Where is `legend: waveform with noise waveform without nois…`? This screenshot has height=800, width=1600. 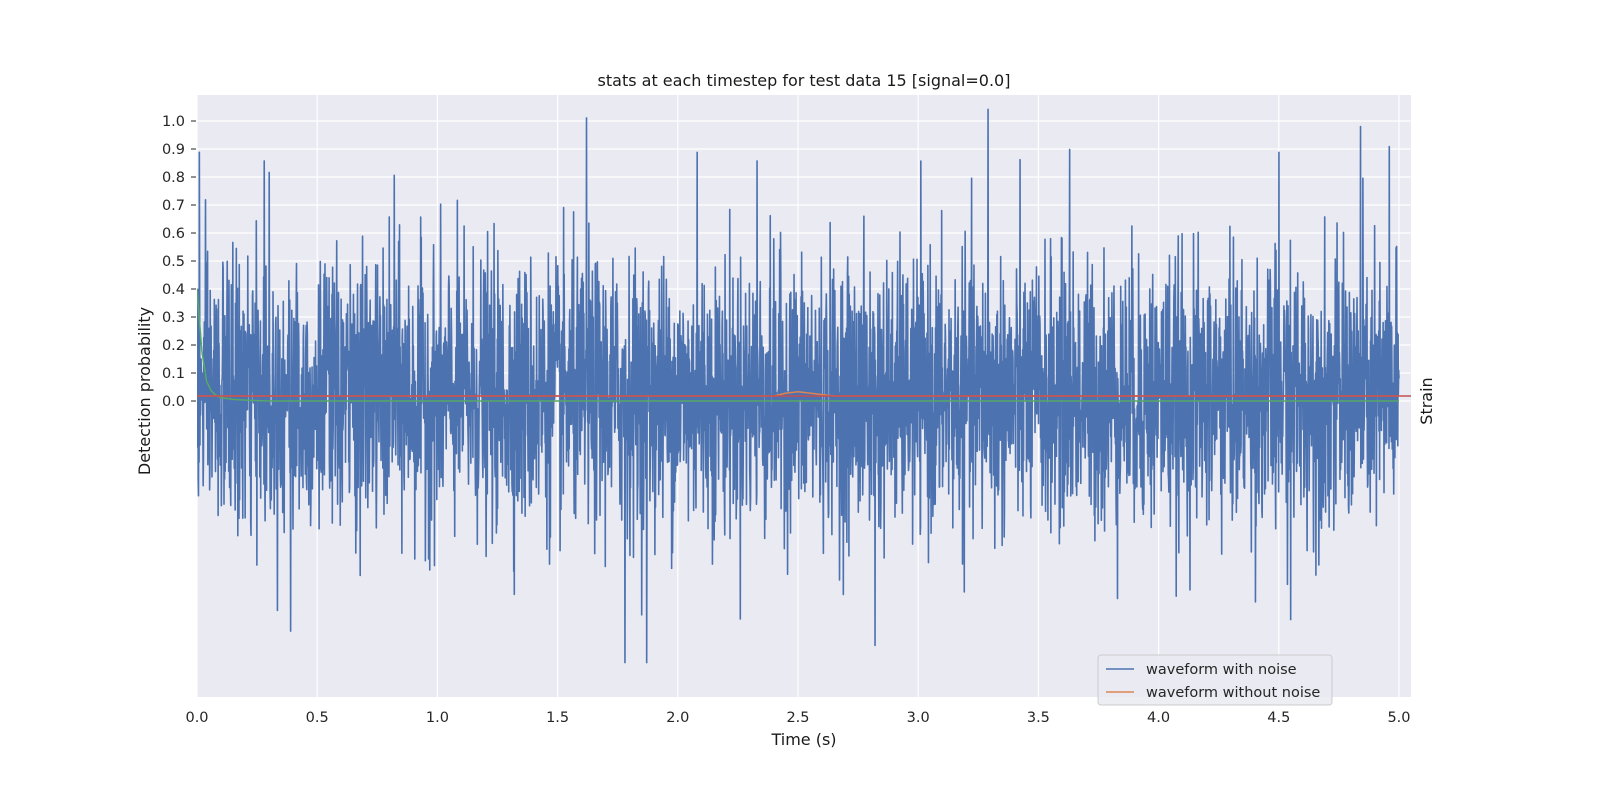 legend: waveform with noise waveform without nois… is located at coordinates (1215, 680).